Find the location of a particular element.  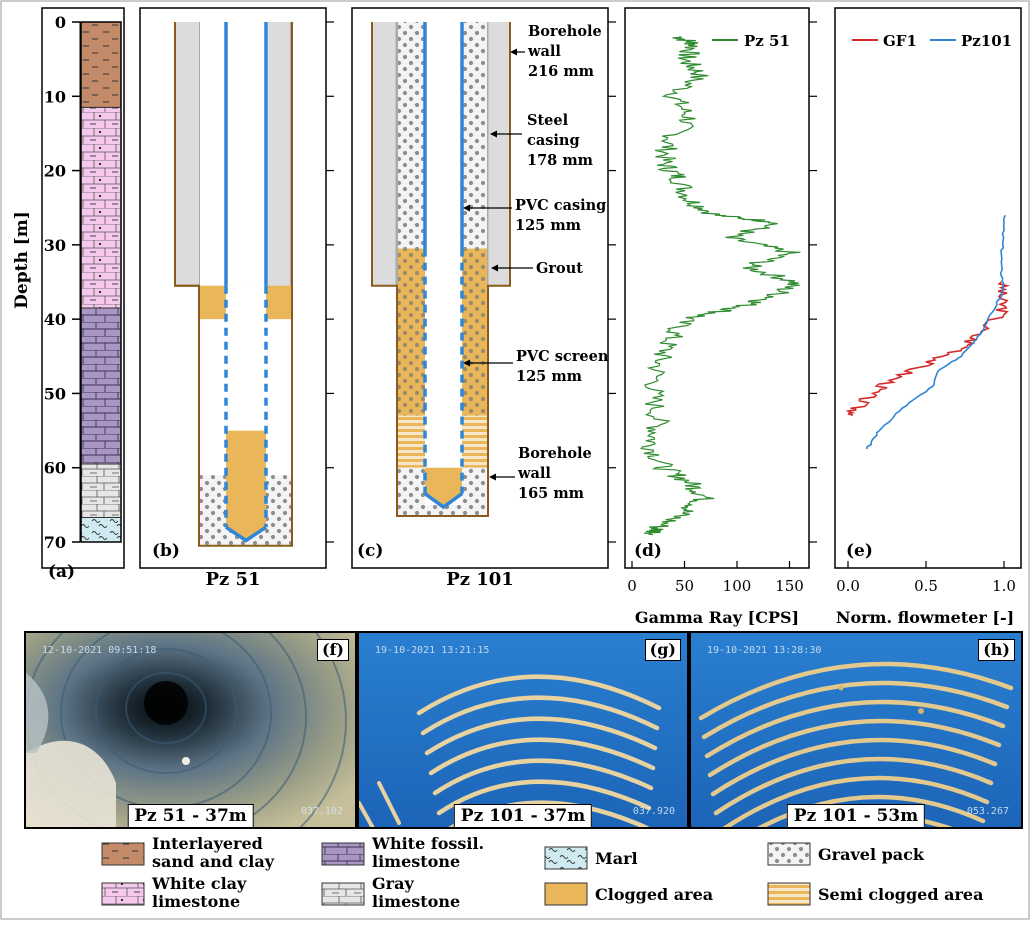

legend-swatch-gray is located at coordinates (343, 894).